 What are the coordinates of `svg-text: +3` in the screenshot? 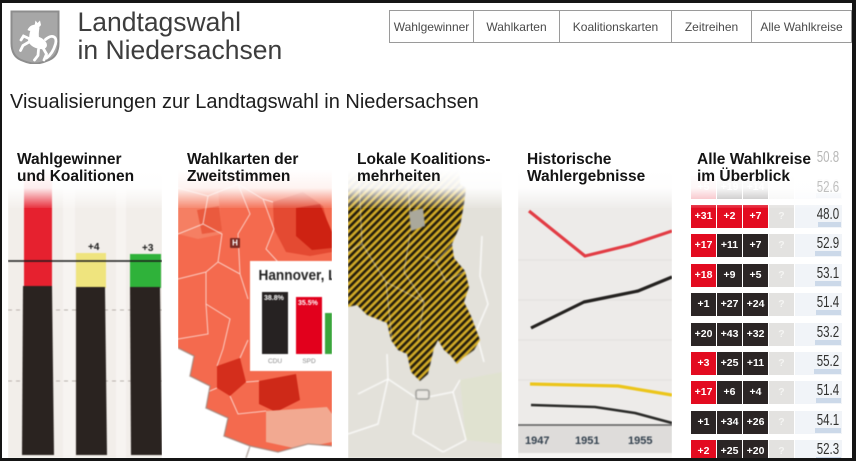 It's located at (148, 248).